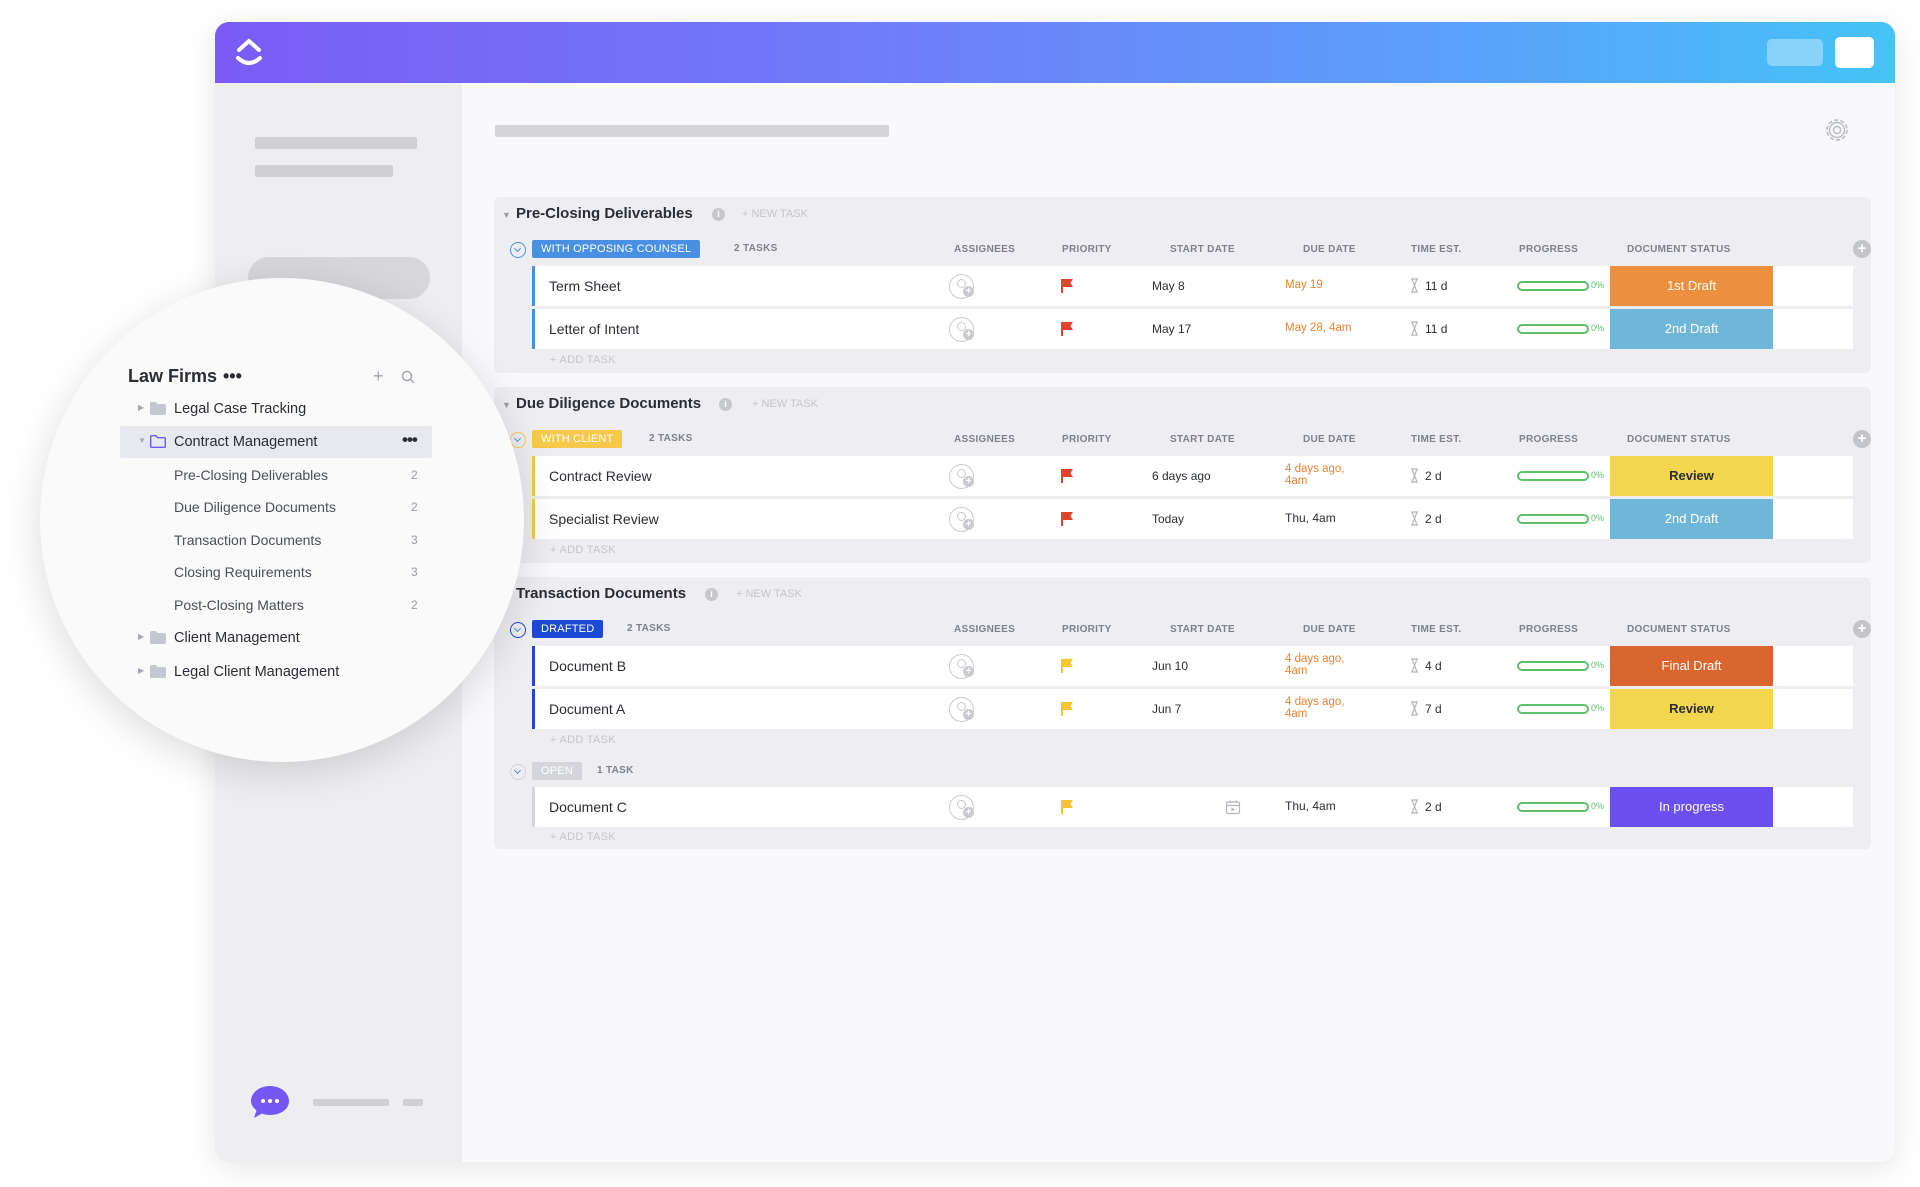  Describe the element at coordinates (1436, 329) in the screenshot. I see `time-estimate: 11 d` at that location.